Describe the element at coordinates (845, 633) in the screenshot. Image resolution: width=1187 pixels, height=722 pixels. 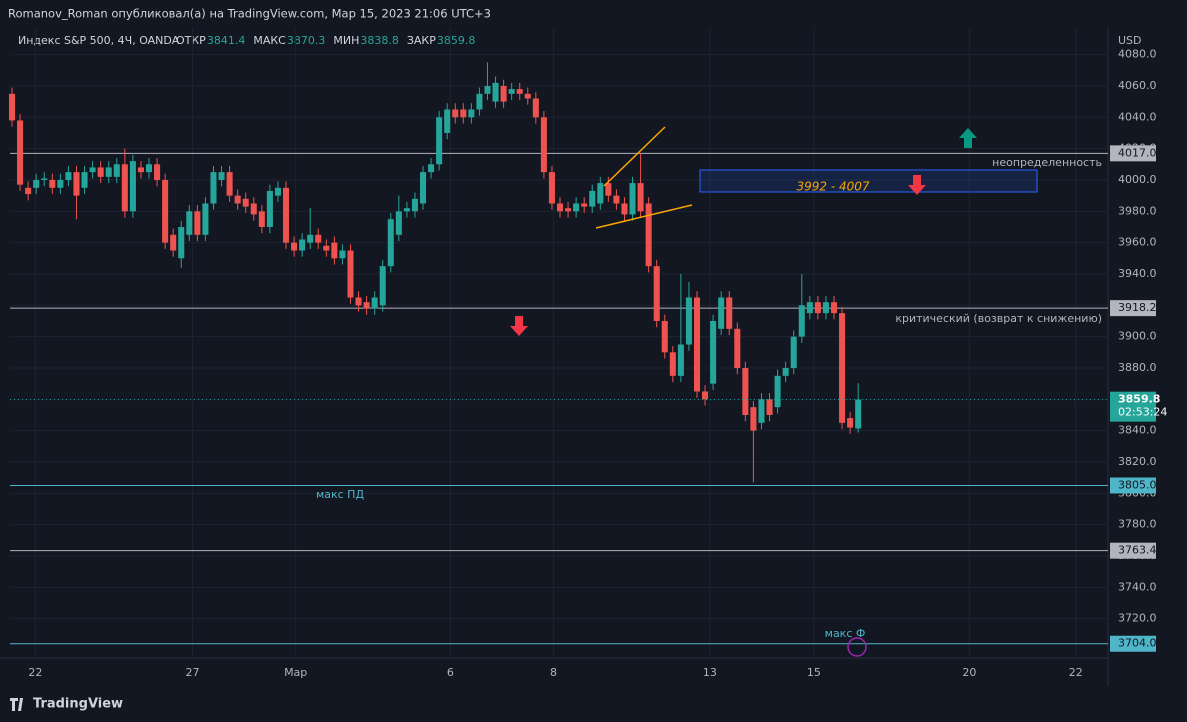
I see `level-note: макс Ф` at that location.